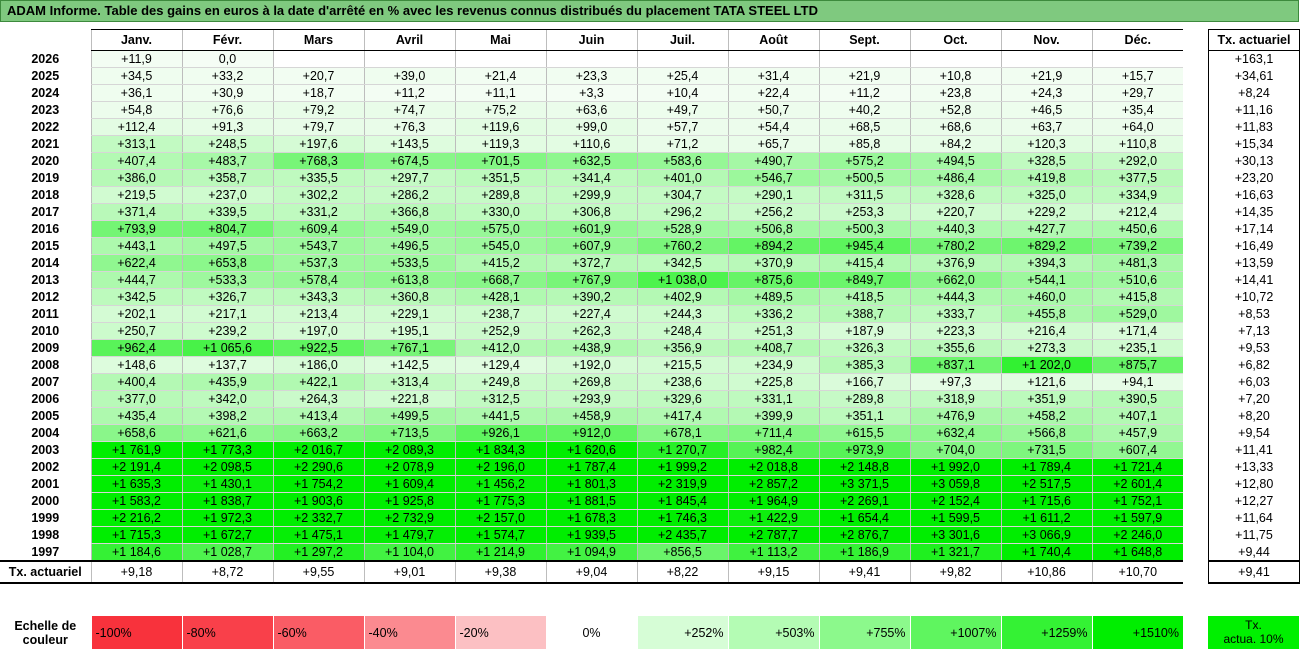  What do you see at coordinates (227, 246) in the screenshot?
I see `gain-cell: +497,5` at bounding box center [227, 246].